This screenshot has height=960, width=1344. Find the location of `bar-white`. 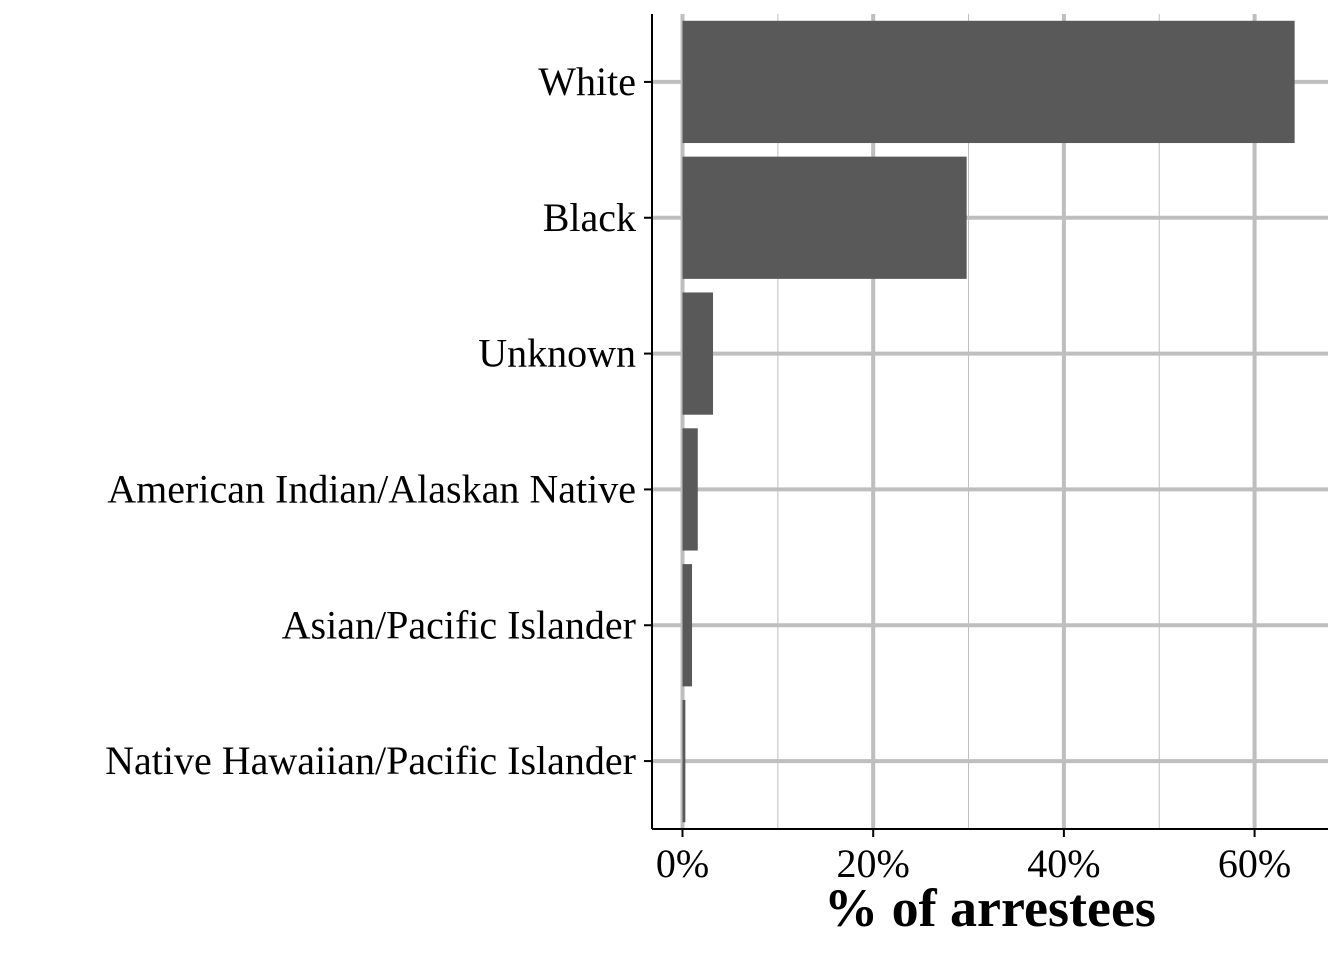

bar-white is located at coordinates (988, 82).